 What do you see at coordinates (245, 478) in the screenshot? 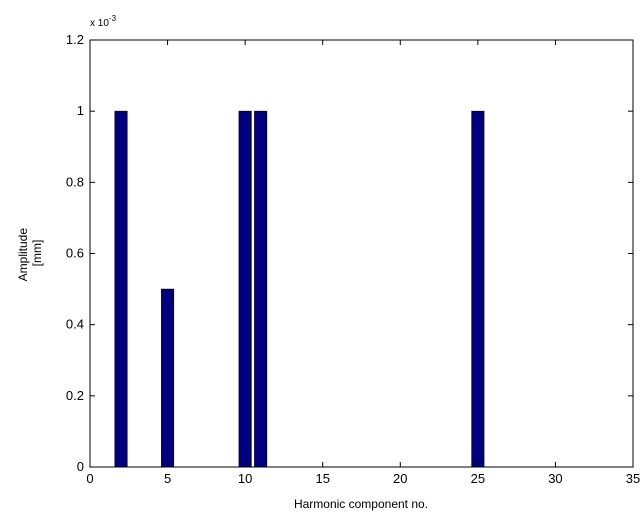
I see `x-tick-label: 10` at bounding box center [245, 478].